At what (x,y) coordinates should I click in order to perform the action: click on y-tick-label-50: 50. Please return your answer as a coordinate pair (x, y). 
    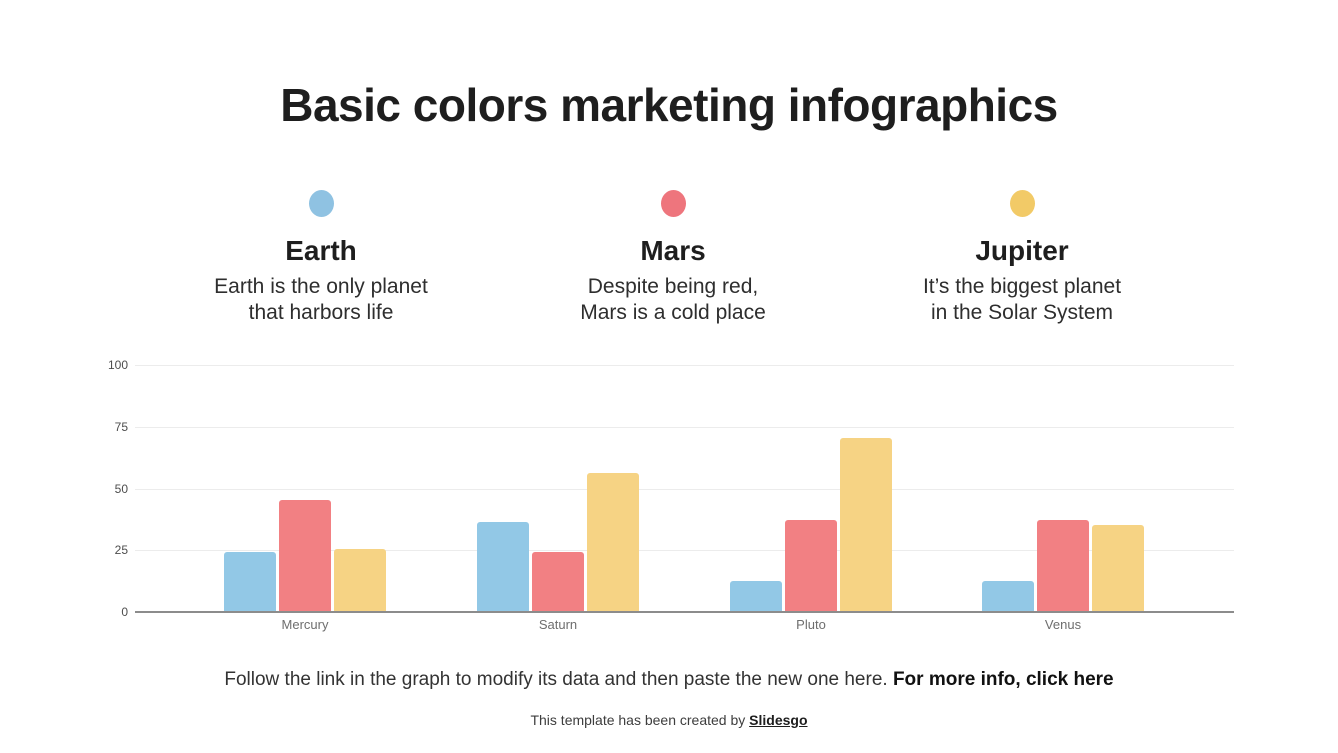
    Looking at the image, I should click on (121, 489).